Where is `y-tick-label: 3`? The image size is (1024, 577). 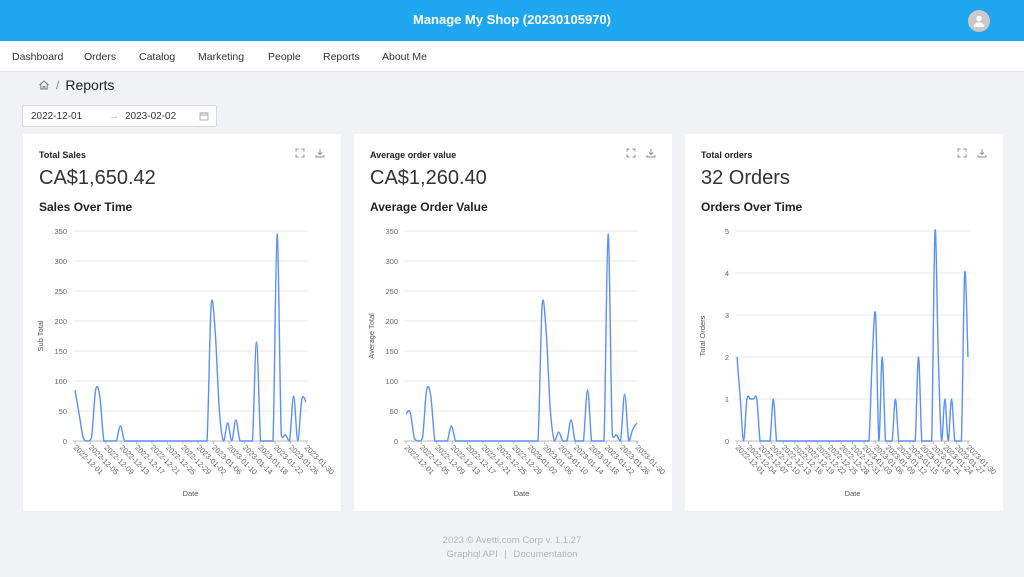
y-tick-label: 3 is located at coordinates (727, 315).